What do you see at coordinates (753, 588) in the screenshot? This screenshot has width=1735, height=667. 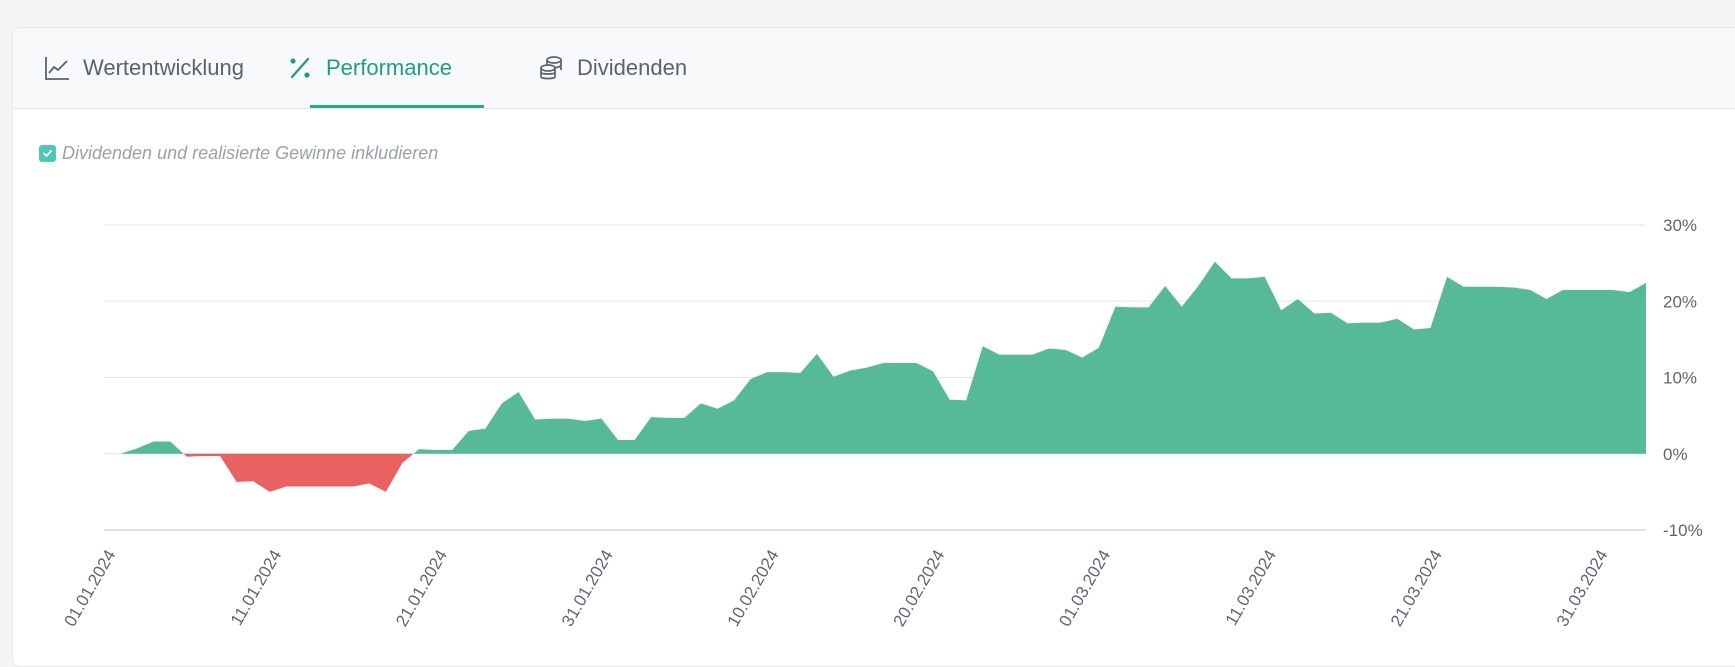 I see `x-tick-label: 10.02.2024` at bounding box center [753, 588].